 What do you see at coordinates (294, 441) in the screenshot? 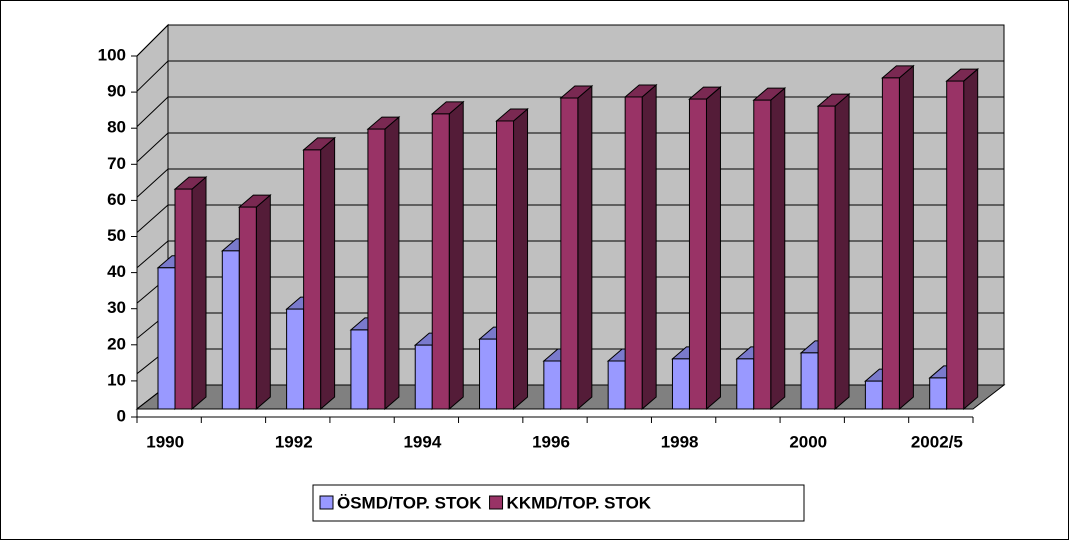
I see `x-tick-label: 1992` at bounding box center [294, 441].